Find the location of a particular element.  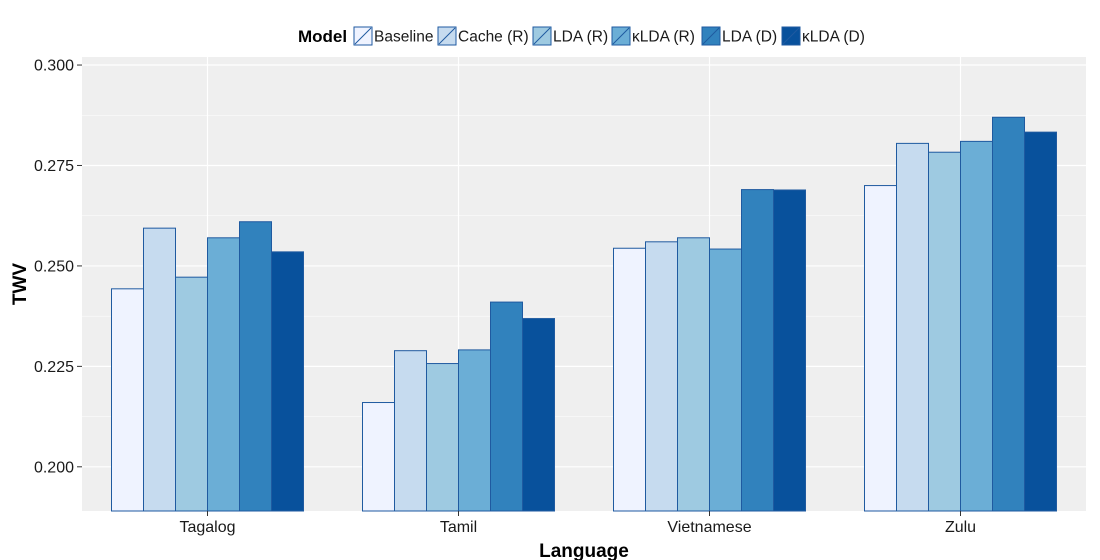

y-axis-title: TWV is located at coordinates (20, 284).